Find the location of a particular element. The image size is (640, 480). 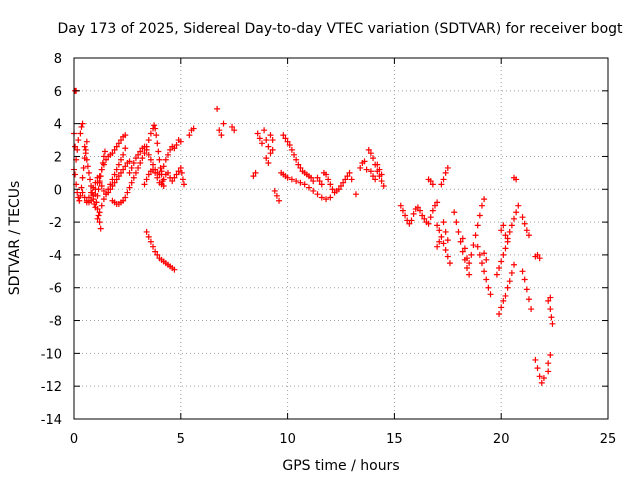

series-late-drop is located at coordinates (544, 340).